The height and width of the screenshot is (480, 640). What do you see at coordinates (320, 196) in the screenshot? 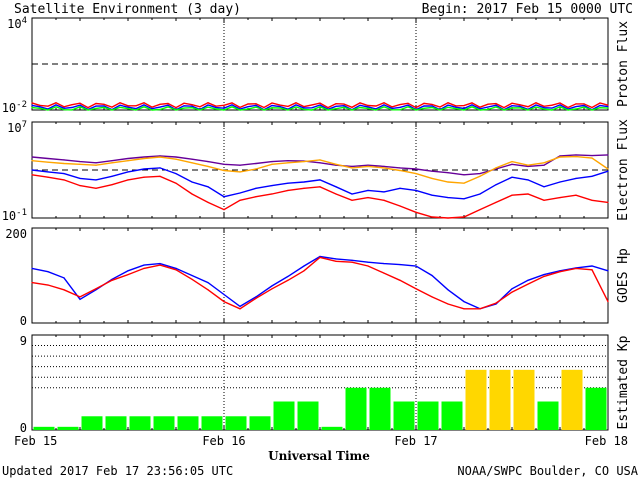
I see `electron-series-red` at bounding box center [320, 196].